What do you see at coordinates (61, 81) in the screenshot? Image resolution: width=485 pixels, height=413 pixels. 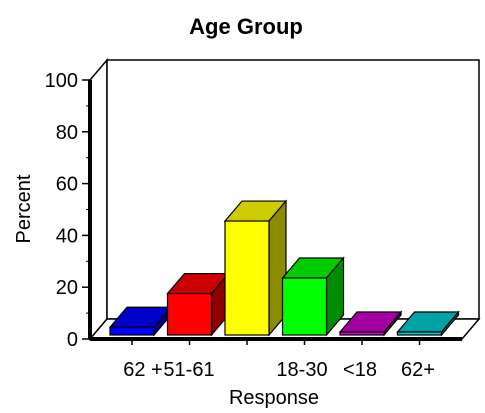 I see `y-tick-label: 100` at bounding box center [61, 81].